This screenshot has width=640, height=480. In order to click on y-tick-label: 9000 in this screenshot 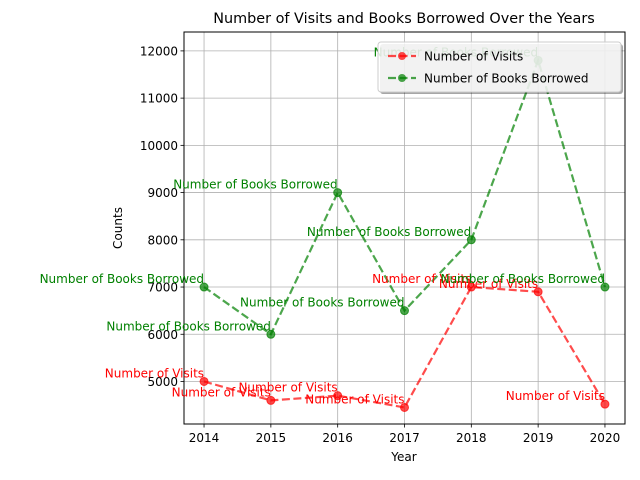, I will do `click(162, 193)`.